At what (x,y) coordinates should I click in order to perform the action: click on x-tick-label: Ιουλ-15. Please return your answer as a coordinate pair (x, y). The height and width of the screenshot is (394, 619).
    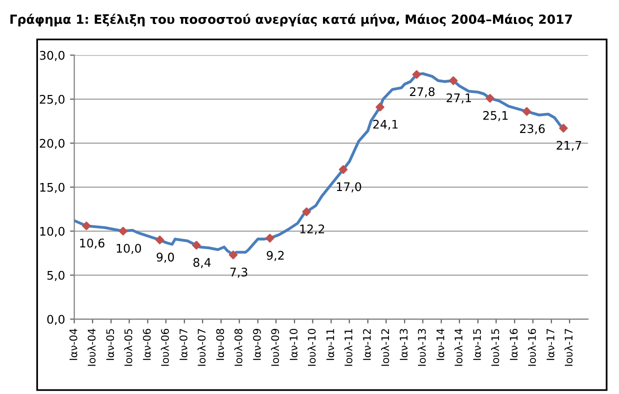
    Looking at the image, I should click on (495, 347).